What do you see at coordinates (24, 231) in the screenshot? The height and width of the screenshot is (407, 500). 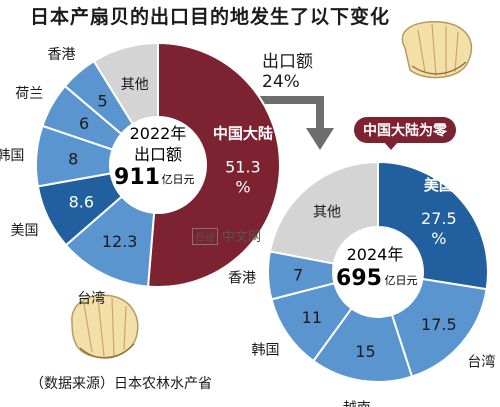 I see `pie-2022-name-label-2: 美国` at bounding box center [24, 231].